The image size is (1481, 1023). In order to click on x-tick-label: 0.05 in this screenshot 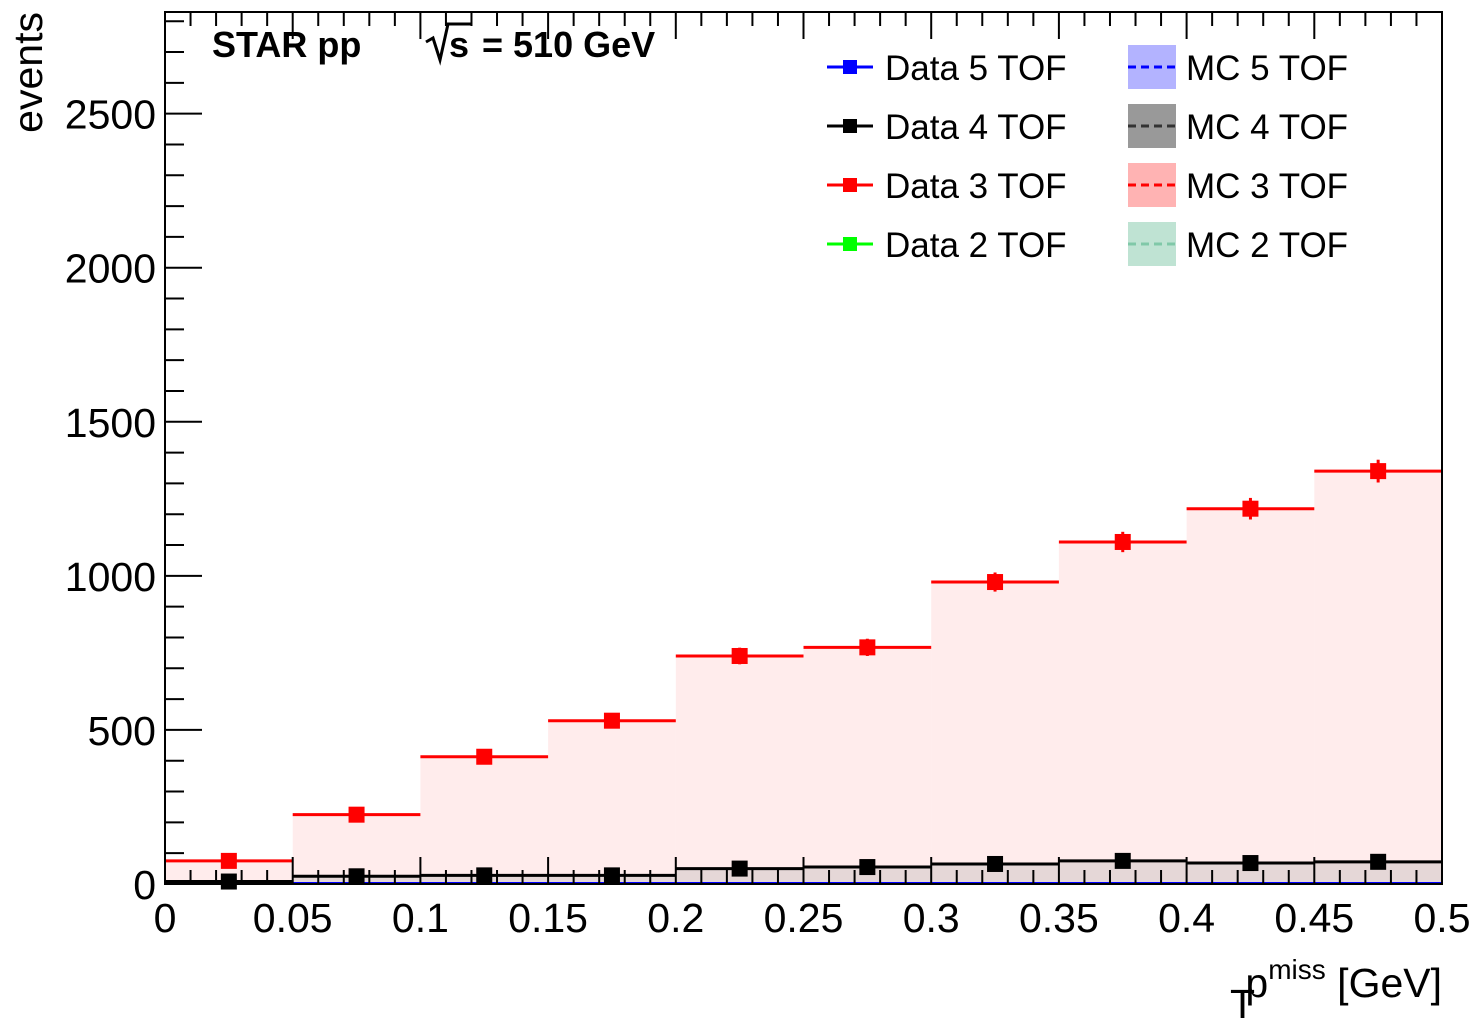, I will do `click(293, 918)`.